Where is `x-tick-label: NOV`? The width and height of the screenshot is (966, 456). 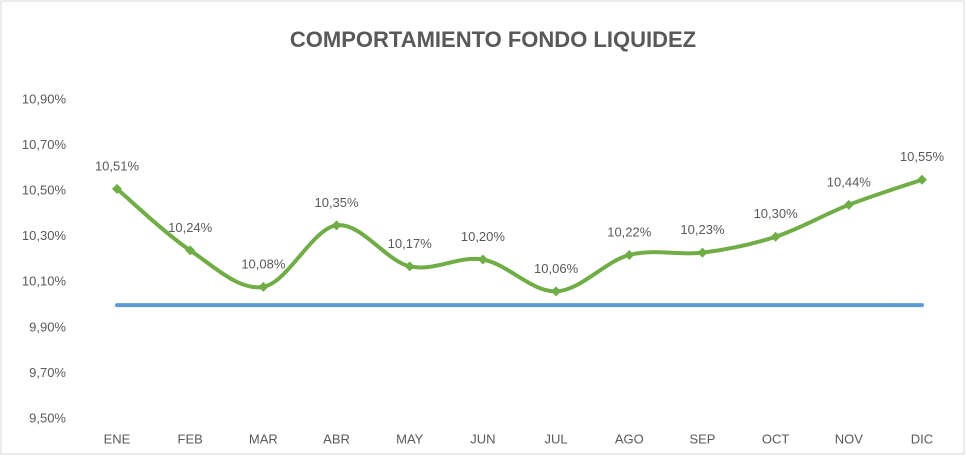 x-tick-label: NOV is located at coordinates (849, 438).